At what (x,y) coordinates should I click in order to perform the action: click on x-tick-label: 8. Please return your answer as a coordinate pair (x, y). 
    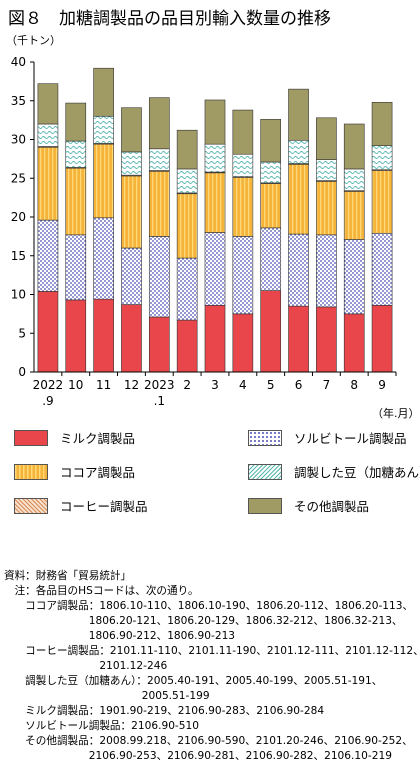
    Looking at the image, I should click on (354, 385).